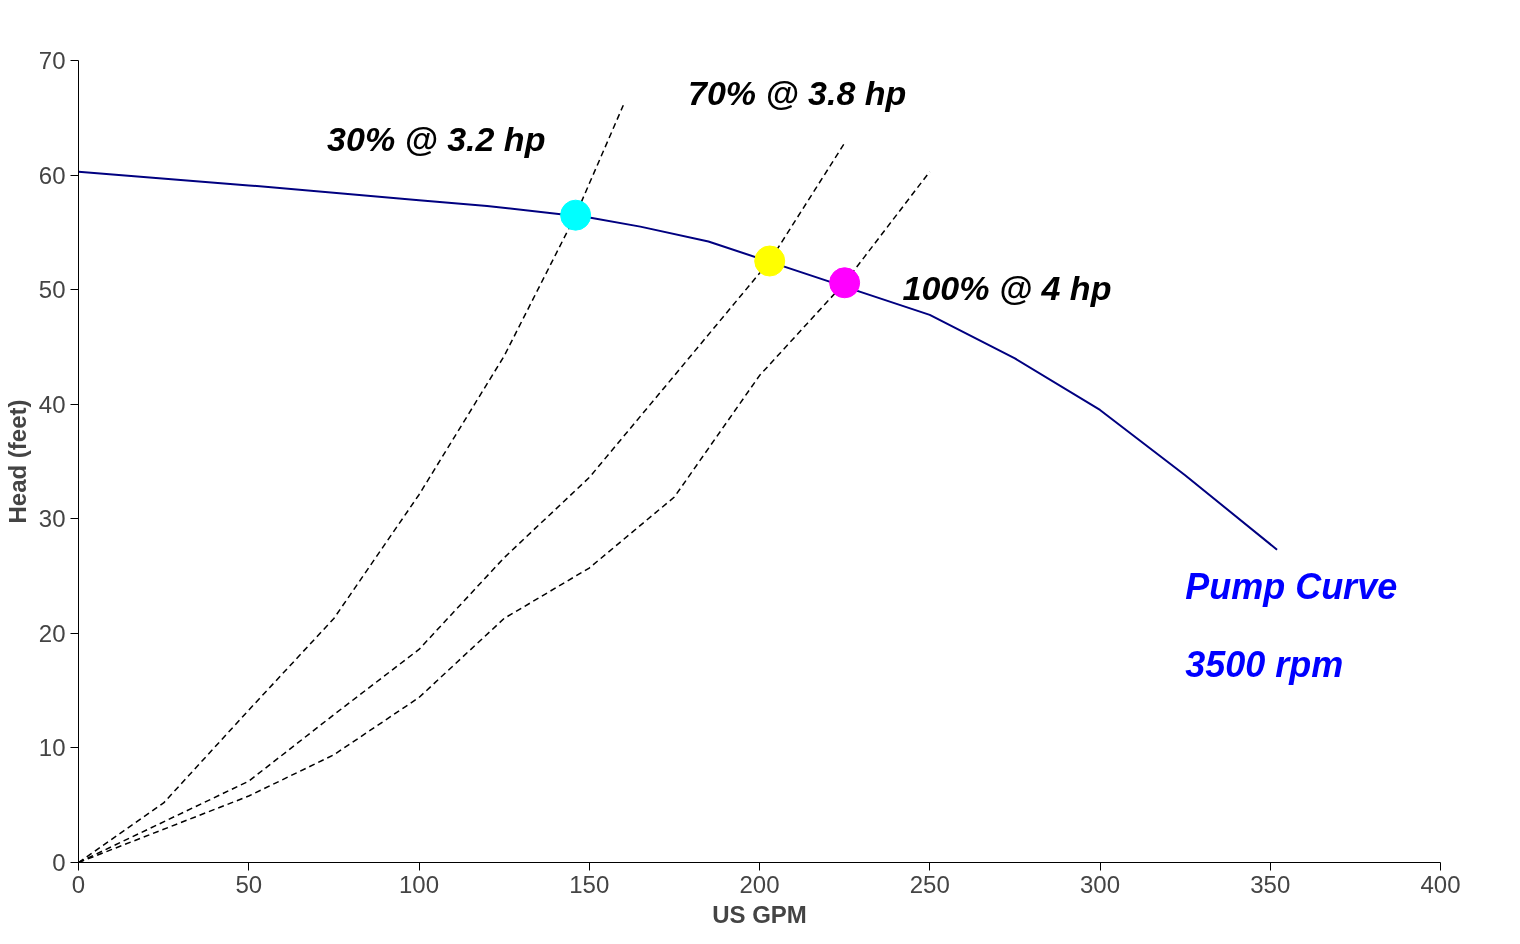  Describe the element at coordinates (1007, 287) in the screenshot. I see `annotation: 100% @ 4 hp` at that location.